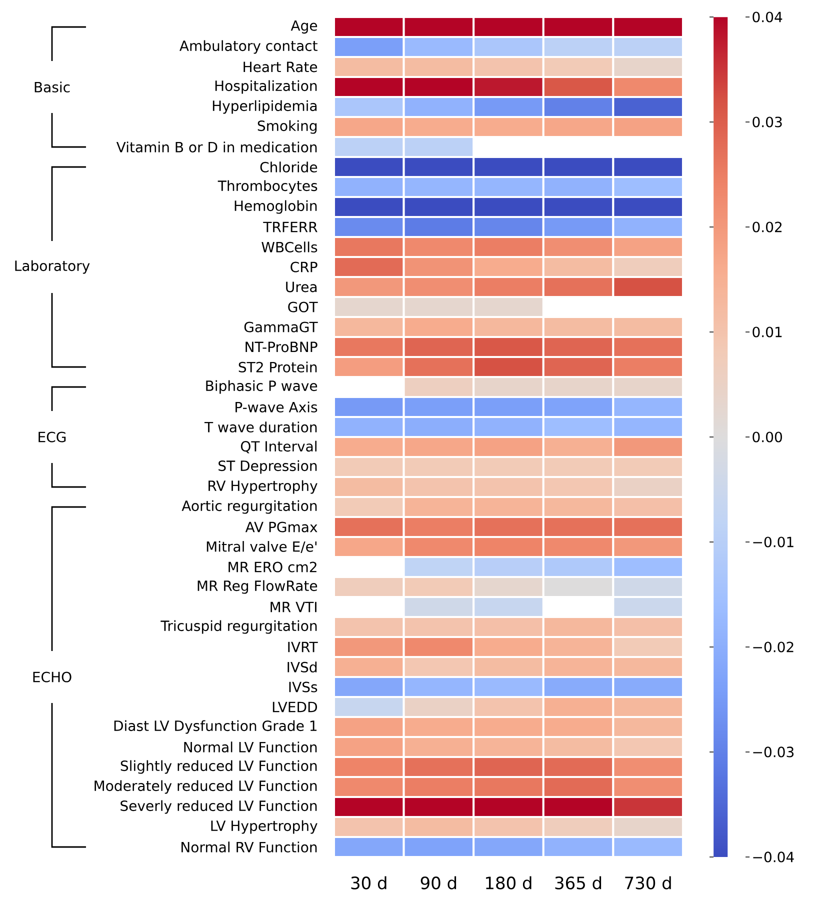 The height and width of the screenshot is (900, 815). I want to click on y-tick-label: Heart Rate, so click(281, 67).